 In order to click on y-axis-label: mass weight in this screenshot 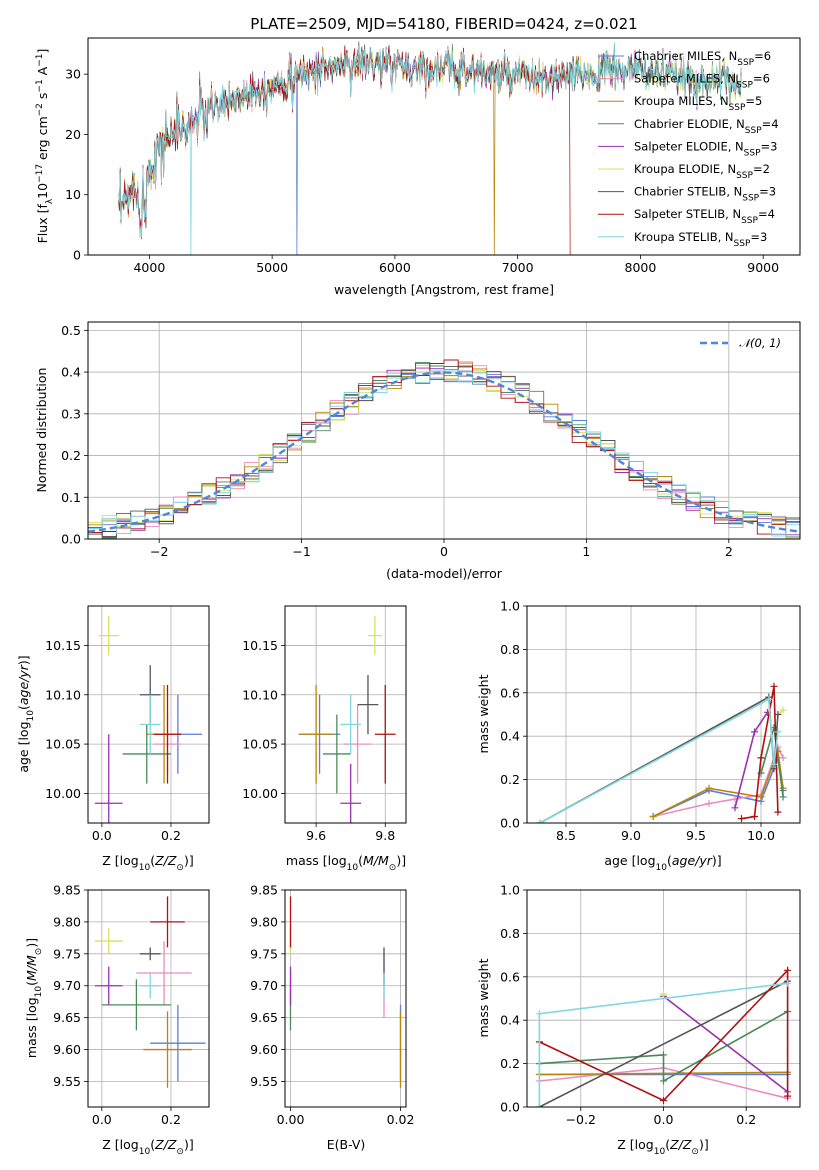, I will do `click(483, 997)`.